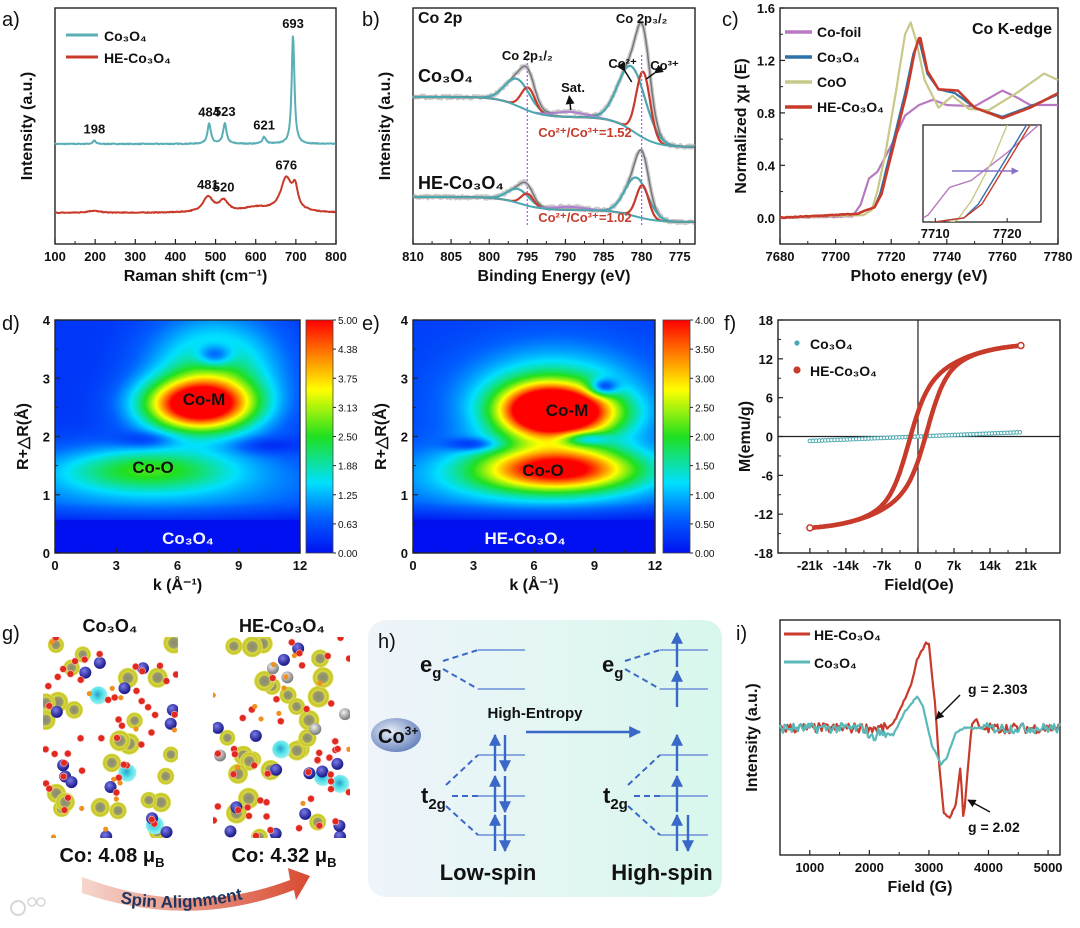 Image resolution: width=1080 pixels, height=928 pixels. I want to click on panel-label-h: h), so click(387, 642).